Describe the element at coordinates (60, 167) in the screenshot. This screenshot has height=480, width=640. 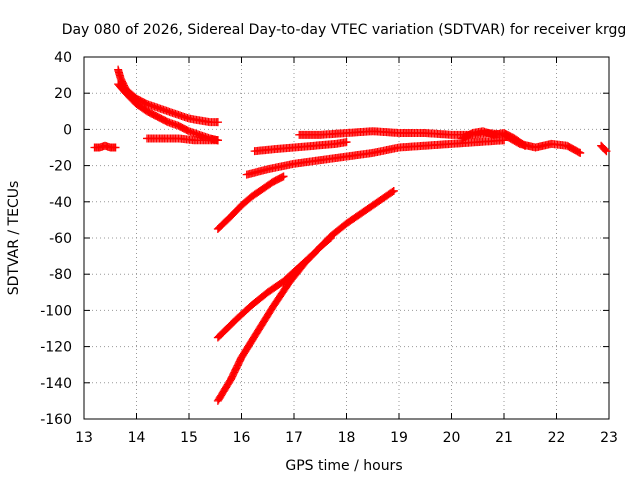
I see `y-tick-label: -20` at that location.